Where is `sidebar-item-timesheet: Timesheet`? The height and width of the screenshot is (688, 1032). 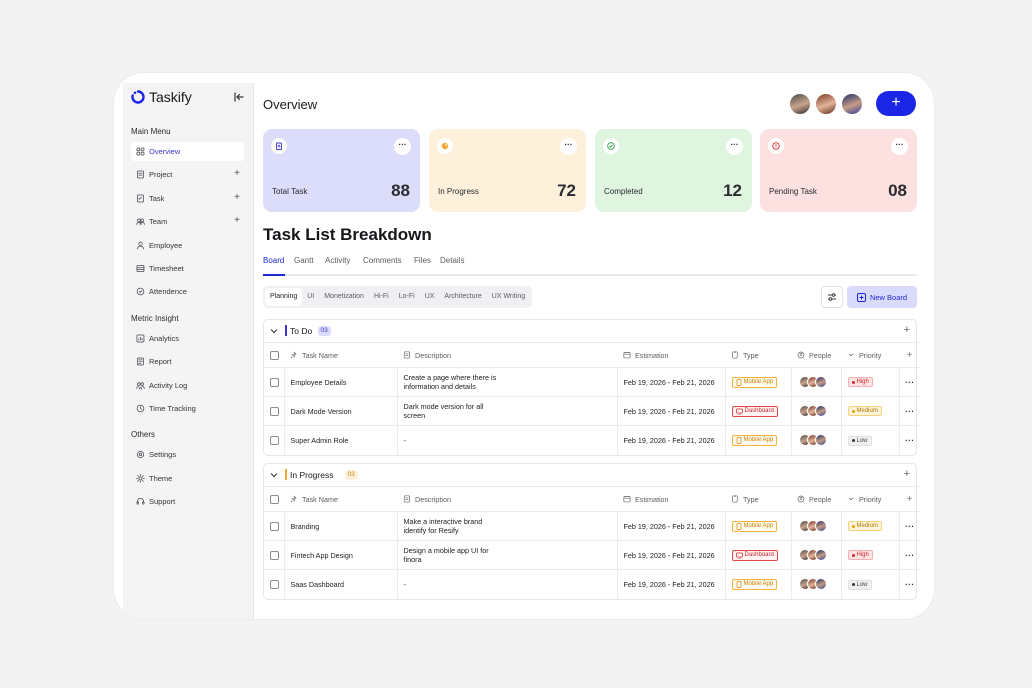
sidebar-item-timesheet: Timesheet is located at coordinates (187, 268).